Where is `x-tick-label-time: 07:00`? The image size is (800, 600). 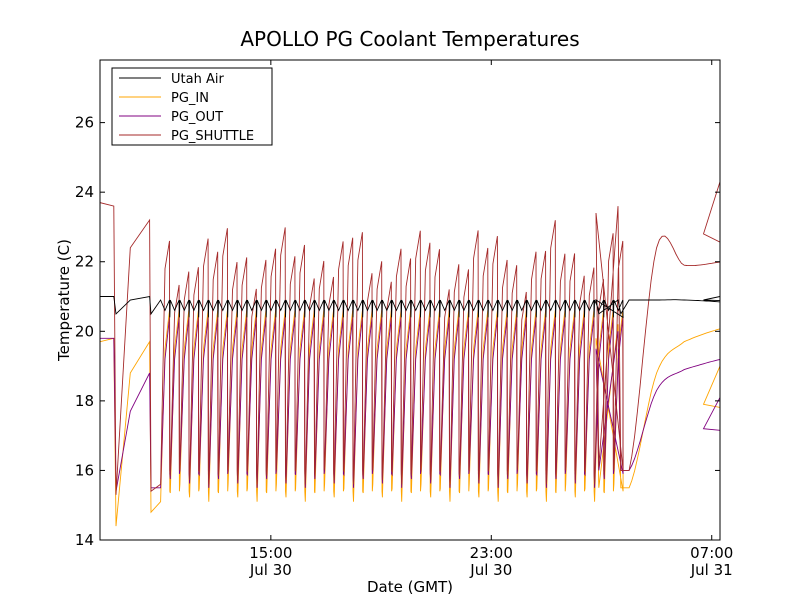
x-tick-label-time: 07:00 is located at coordinates (711, 553).